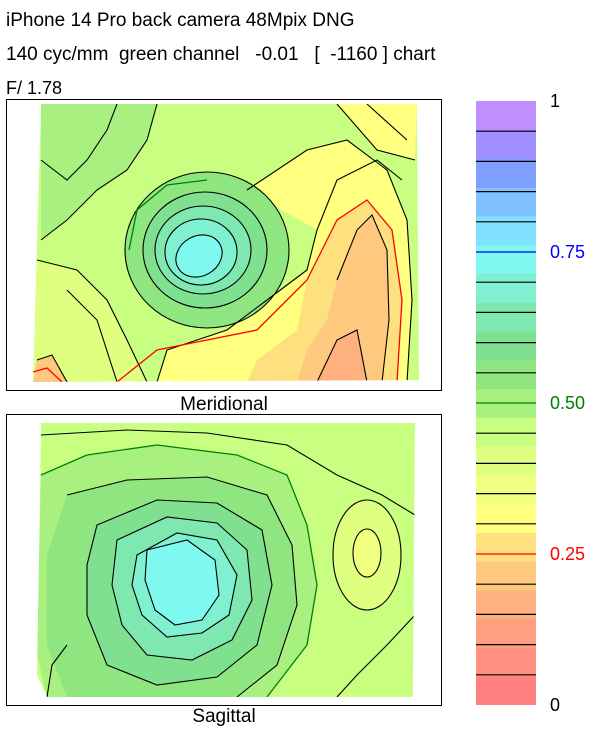  I want to click on meridional-region-green-left, so click(99, 172).